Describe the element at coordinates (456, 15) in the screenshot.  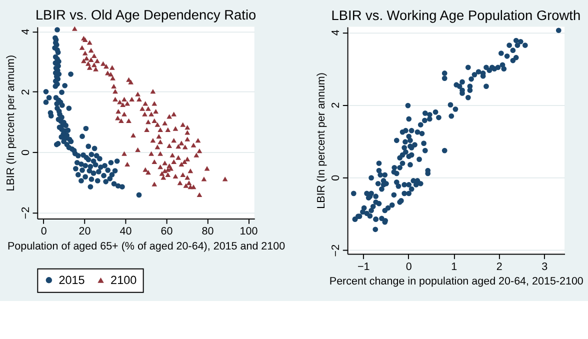
I see `chart-title: LBIR vs. Working Age Population Growth` at that location.